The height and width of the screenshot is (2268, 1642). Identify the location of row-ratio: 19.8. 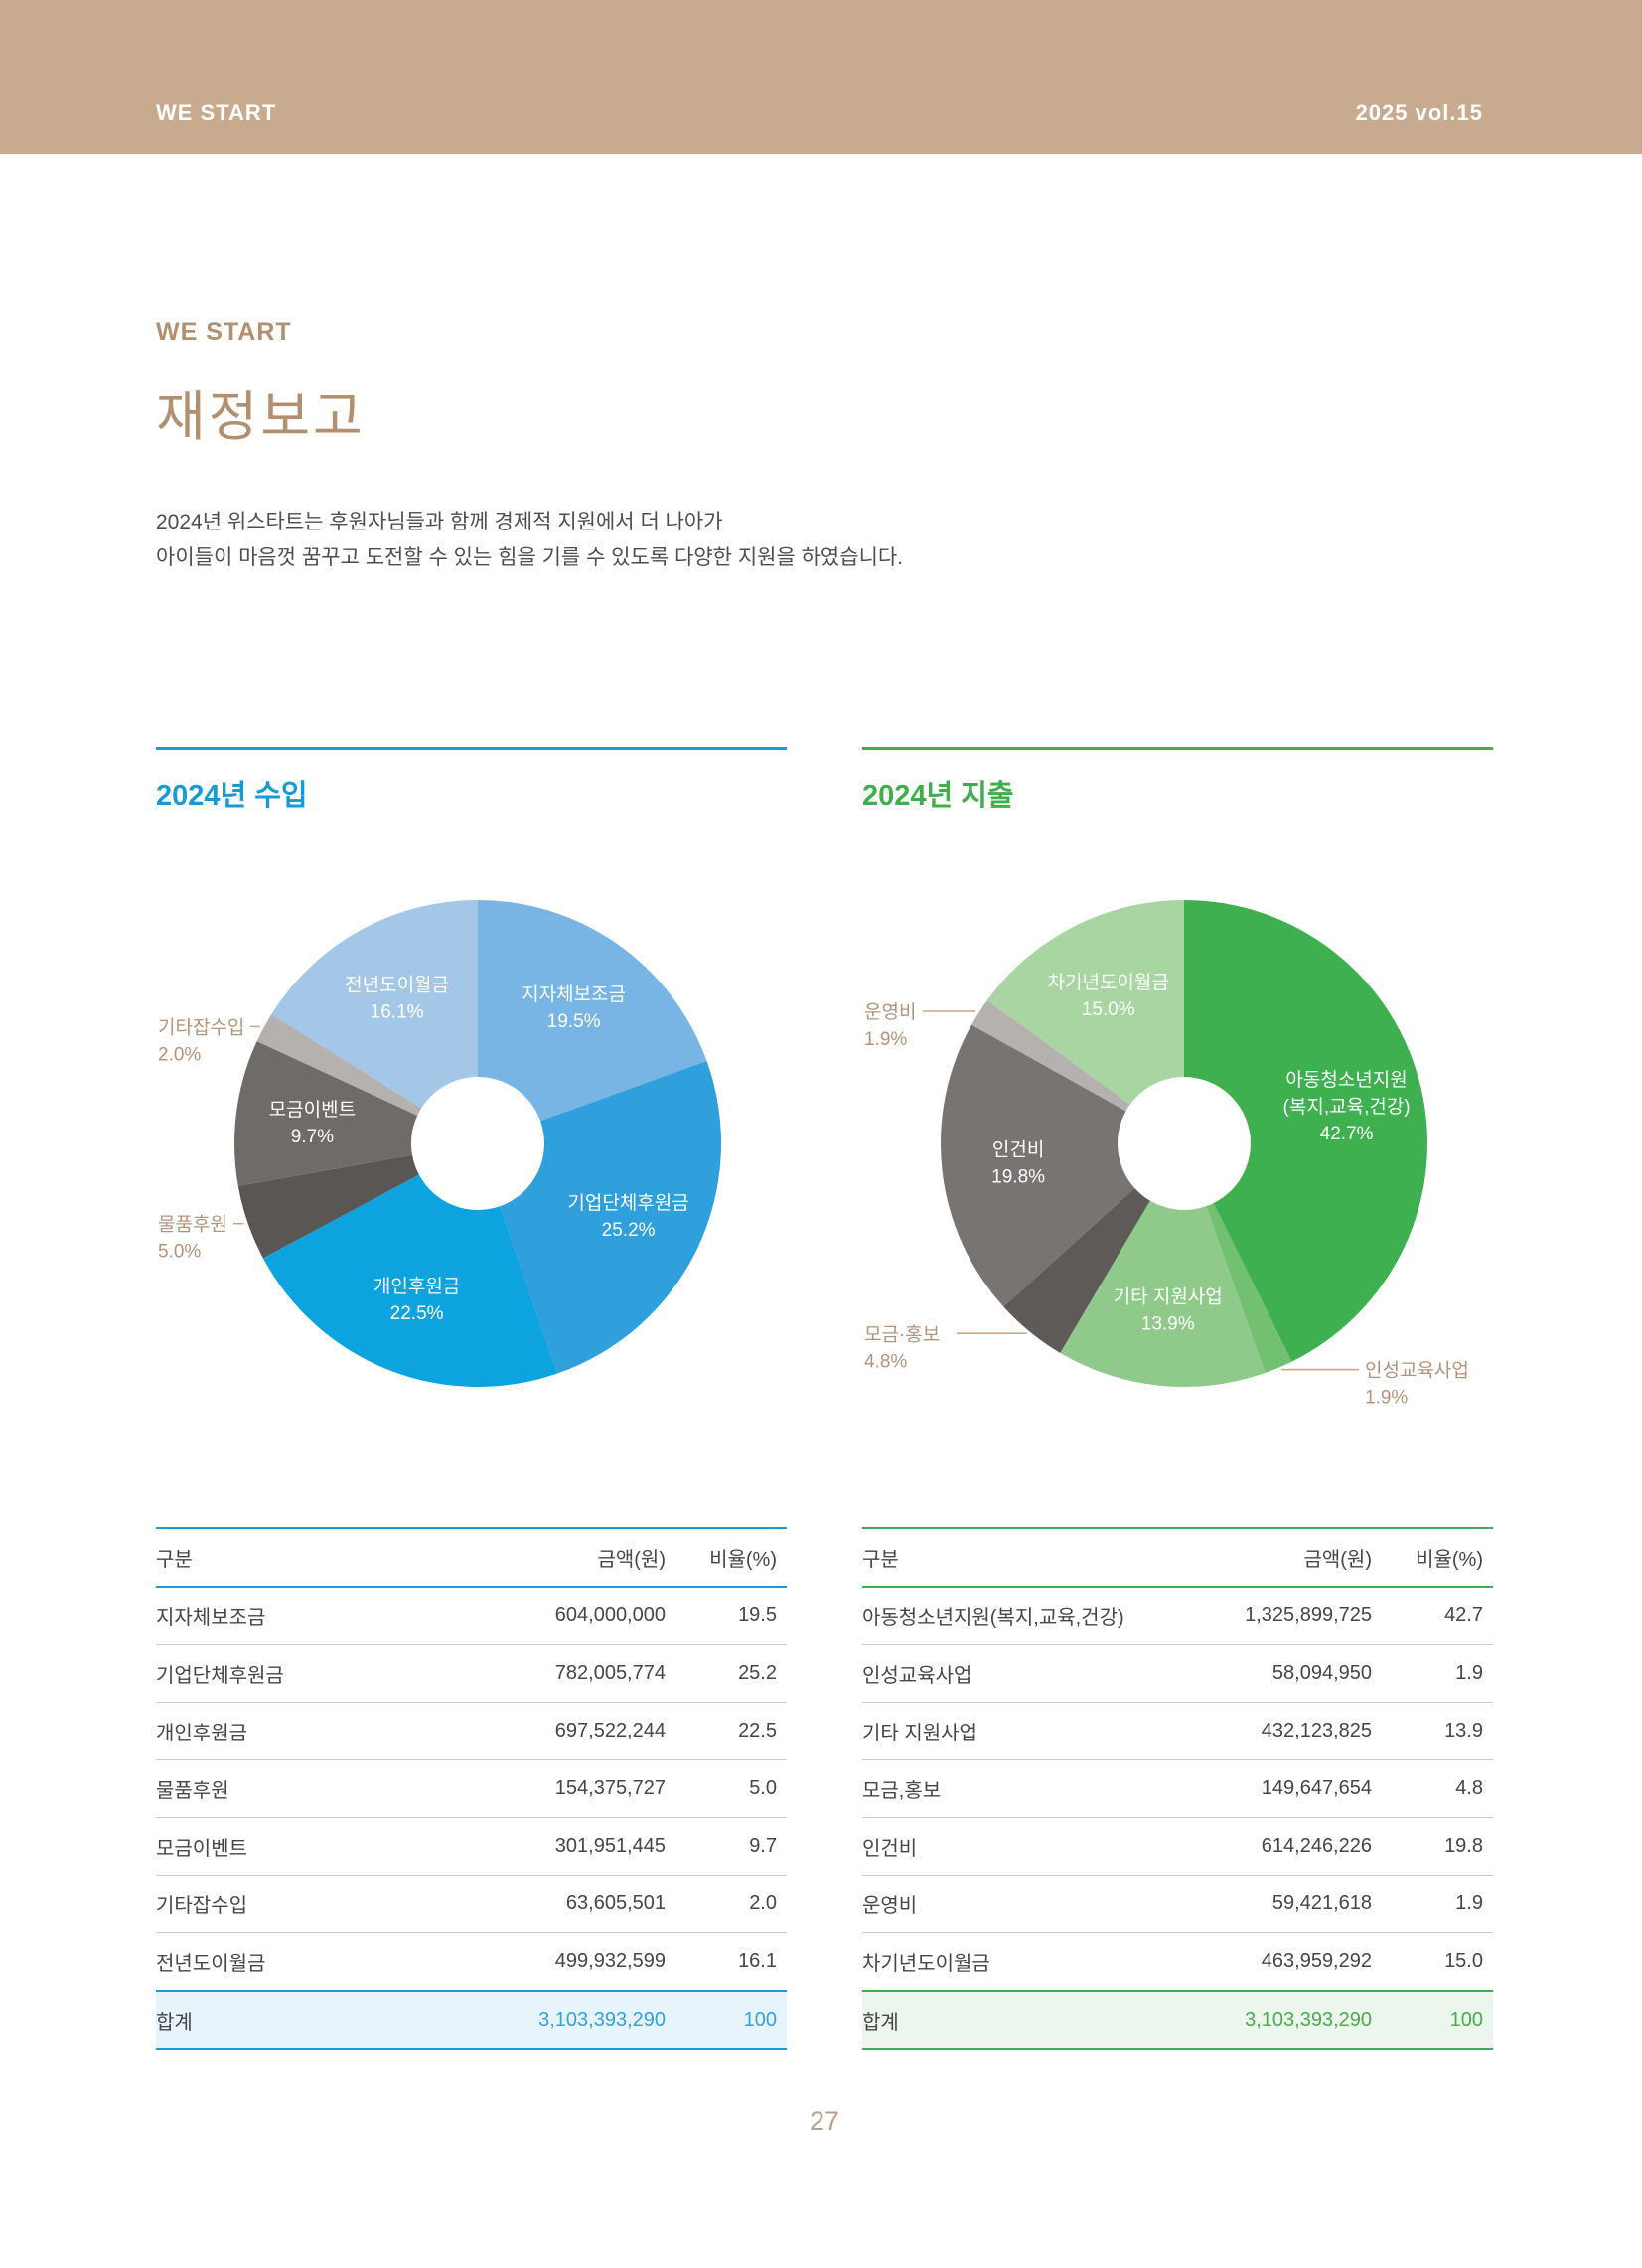
(1432, 1846).